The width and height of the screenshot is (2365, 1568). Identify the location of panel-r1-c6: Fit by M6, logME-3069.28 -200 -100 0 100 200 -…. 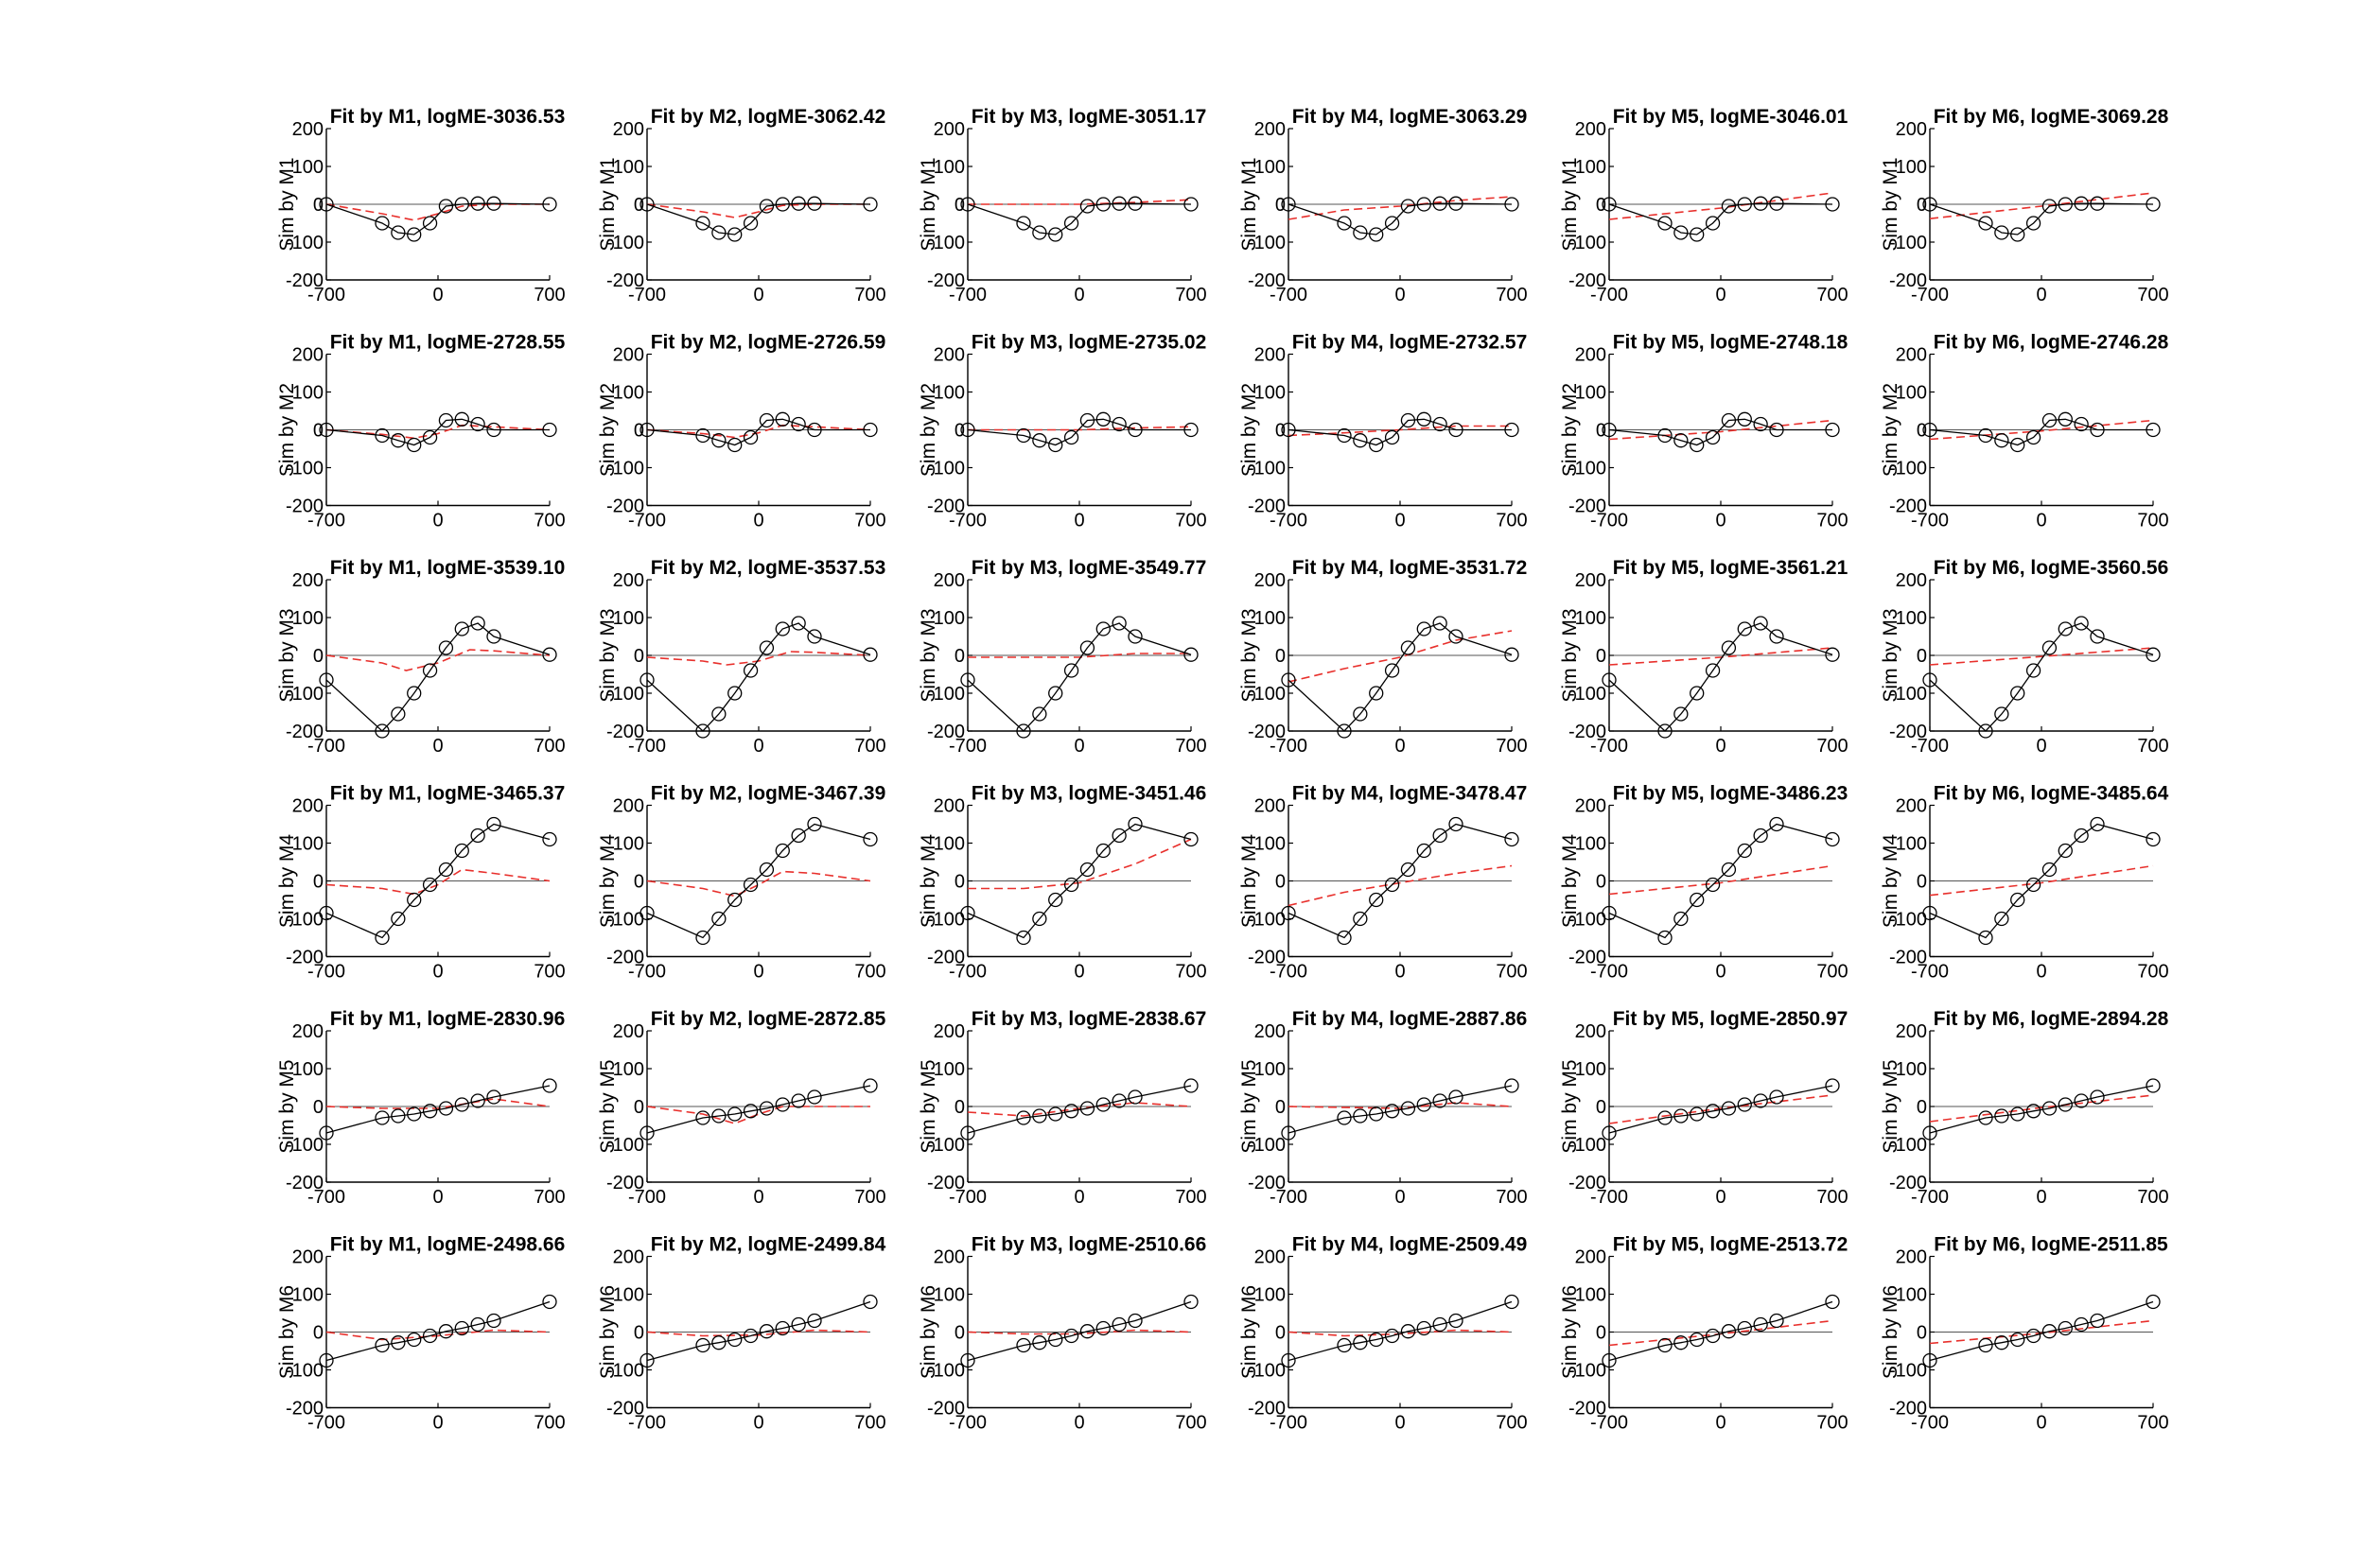
(2024, 205).